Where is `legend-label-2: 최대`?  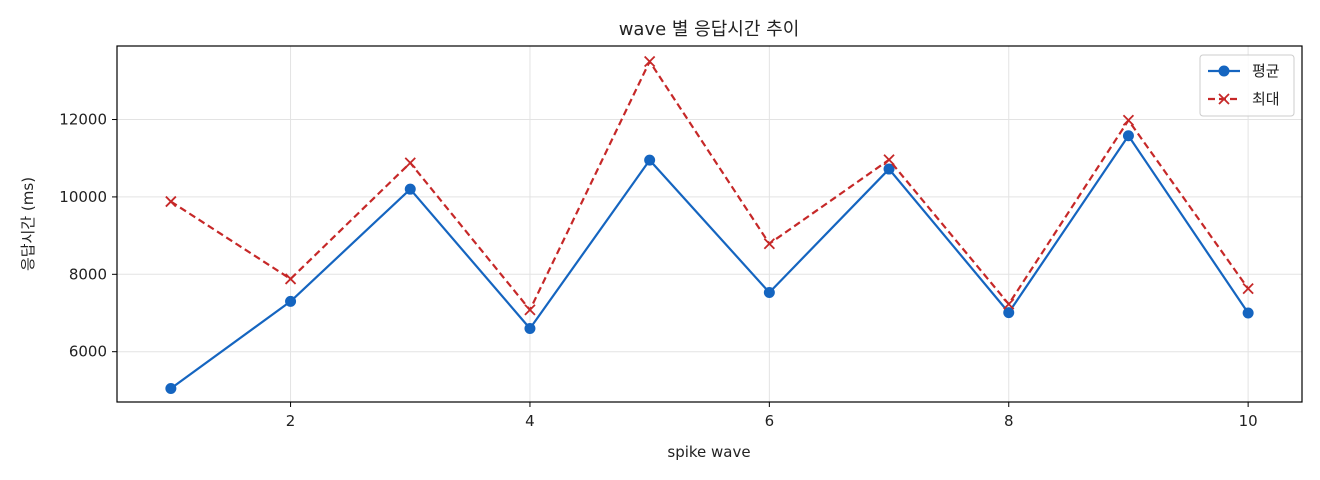
legend-label-2: 최대 is located at coordinates (1266, 99).